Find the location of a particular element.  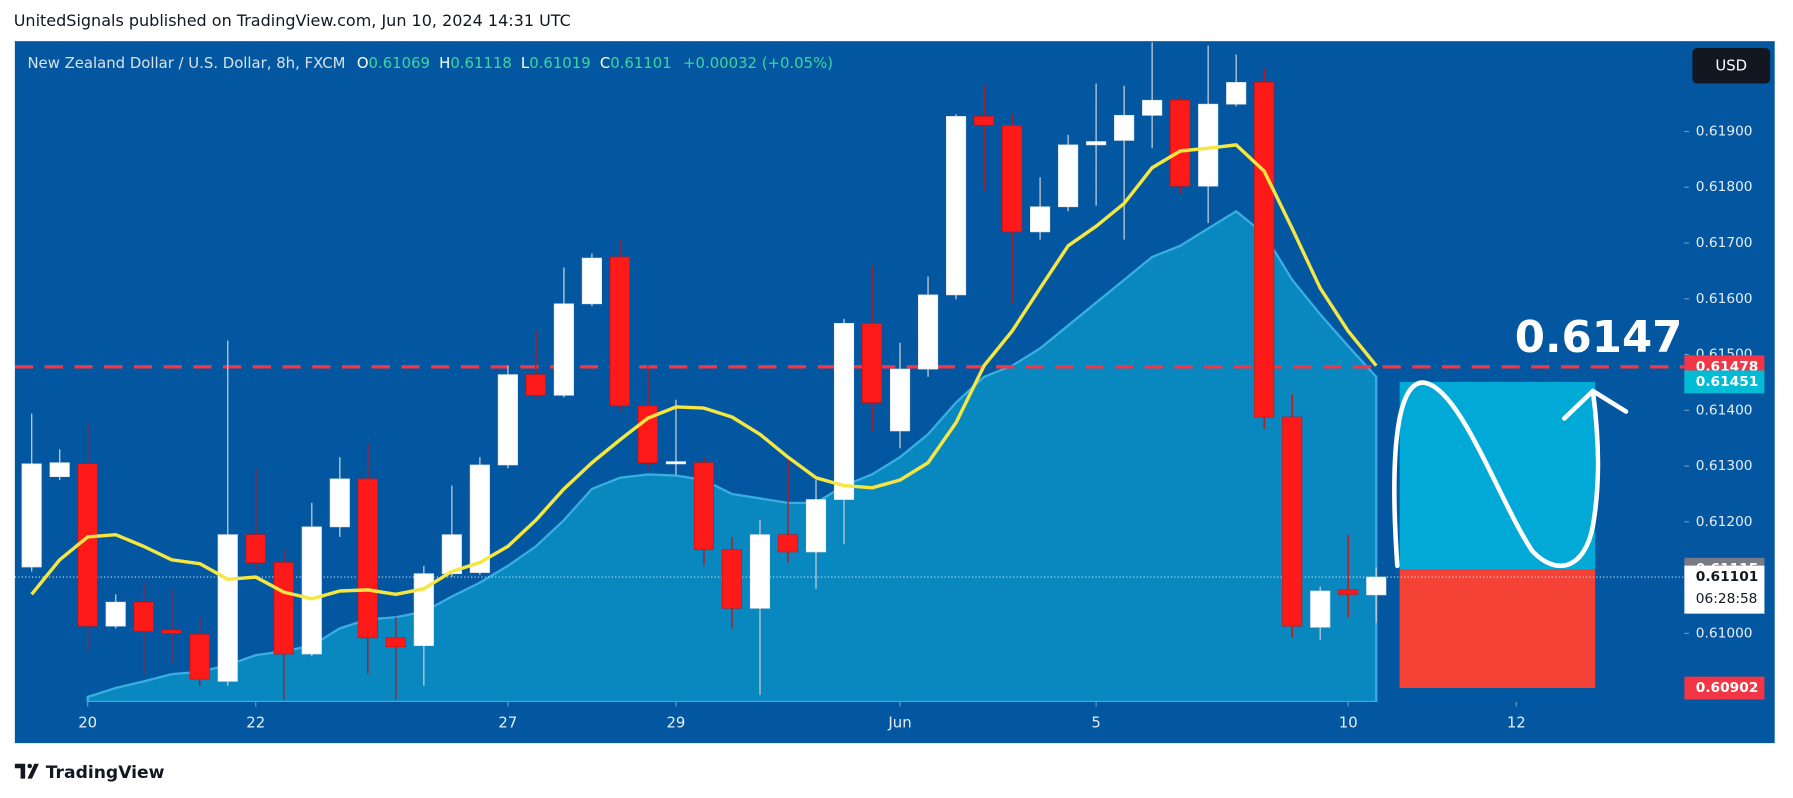

x-tick-label: Jun is located at coordinates (899, 723).